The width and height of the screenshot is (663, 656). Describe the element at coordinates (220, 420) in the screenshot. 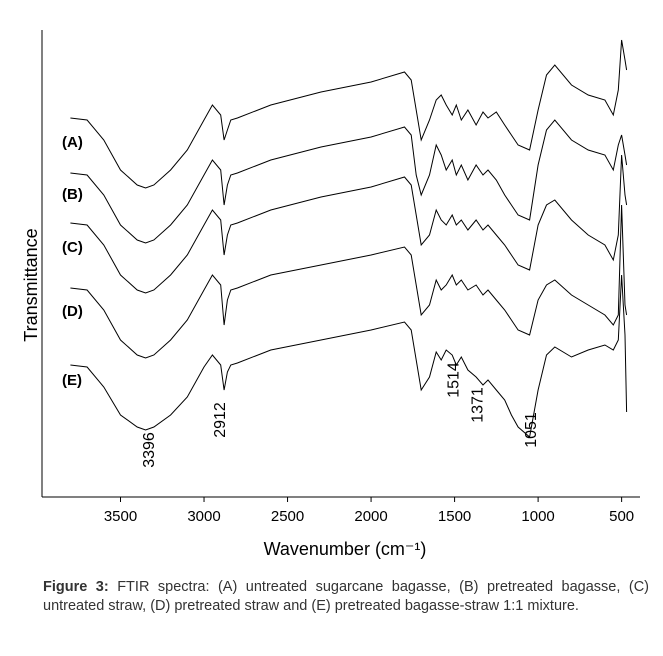

I see `peak-label: 2912` at that location.